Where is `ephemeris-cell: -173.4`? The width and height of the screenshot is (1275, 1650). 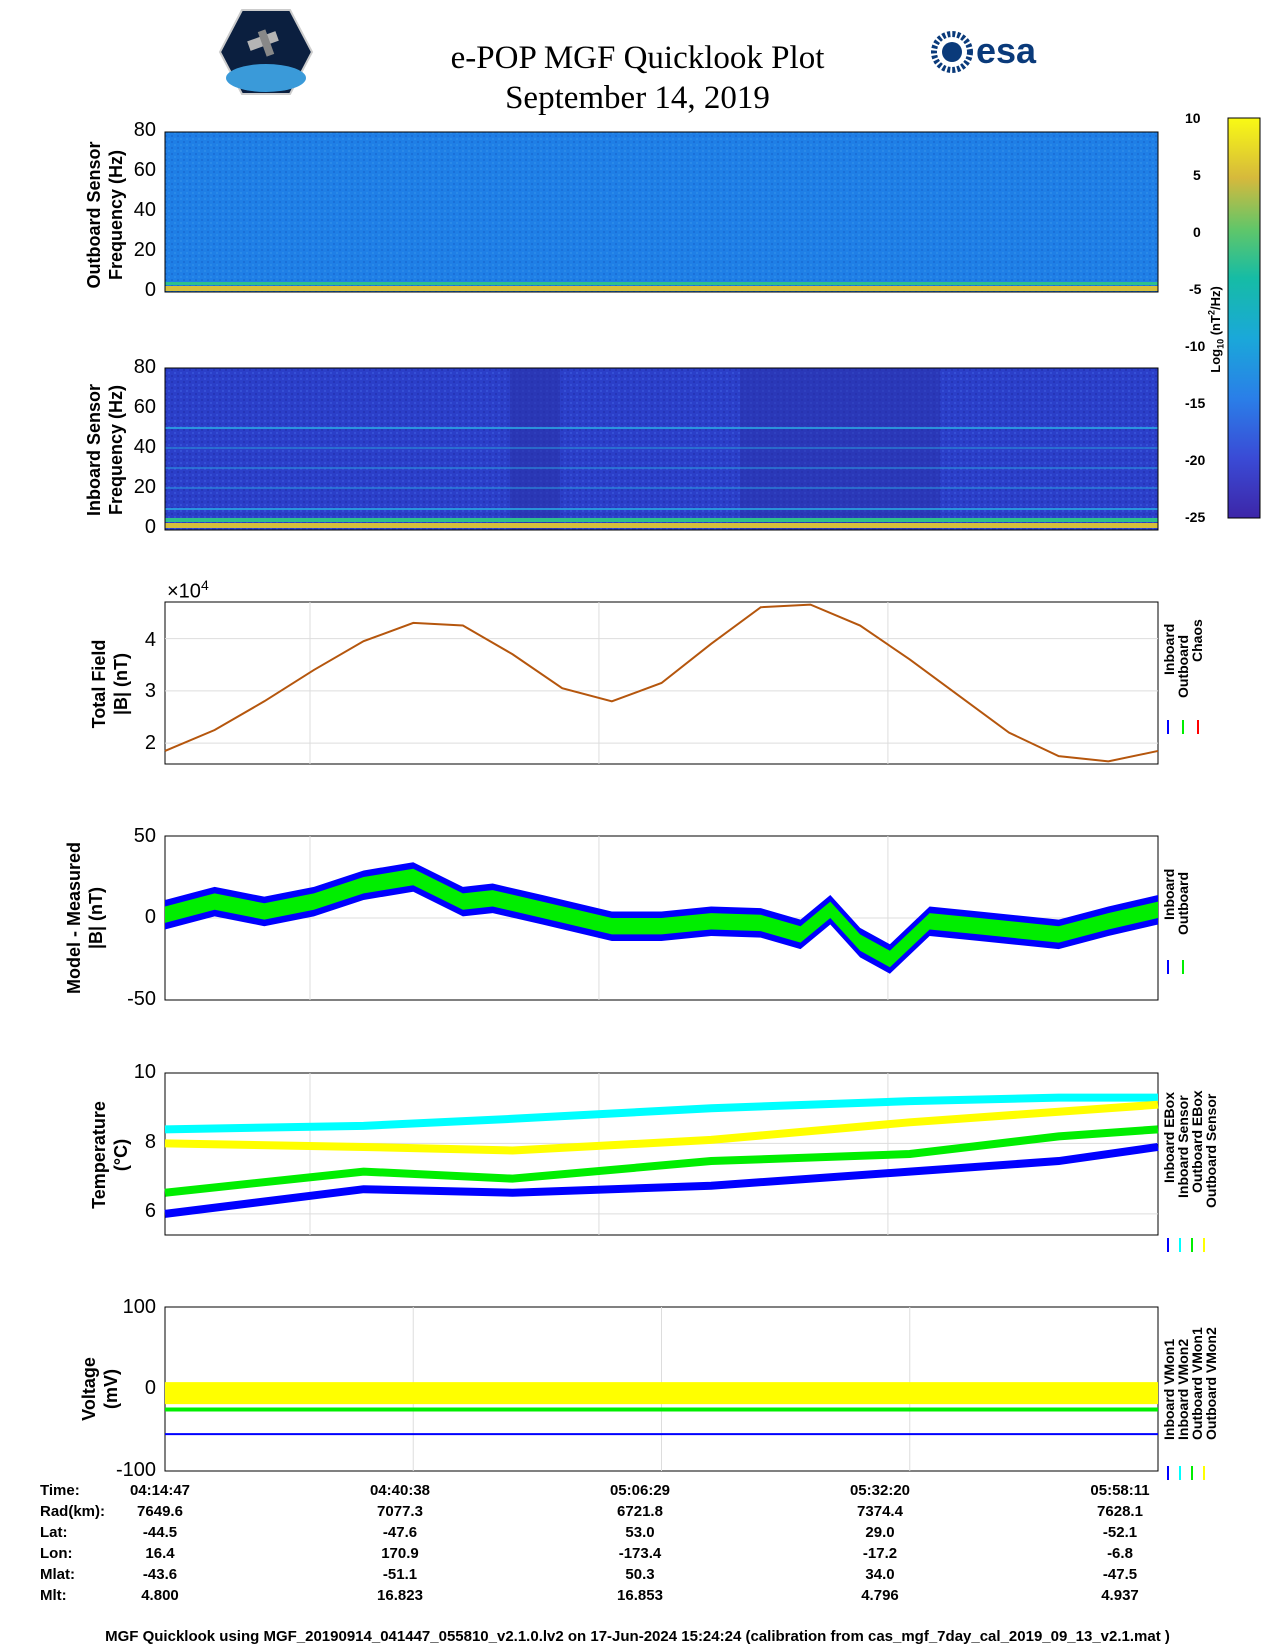 ephemeris-cell: -173.4 is located at coordinates (640, 1553).